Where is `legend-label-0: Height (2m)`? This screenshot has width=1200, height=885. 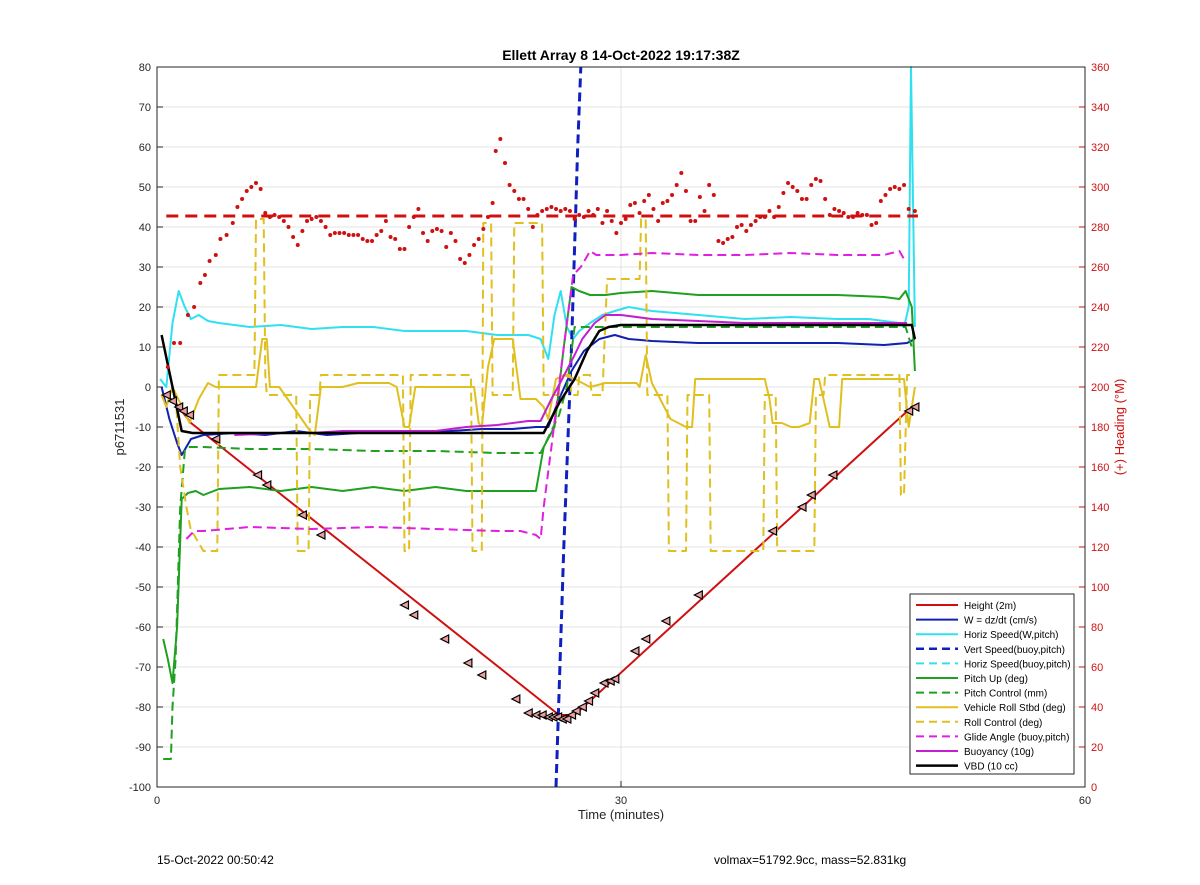
legend-label-0: Height (2m) is located at coordinates (990, 606).